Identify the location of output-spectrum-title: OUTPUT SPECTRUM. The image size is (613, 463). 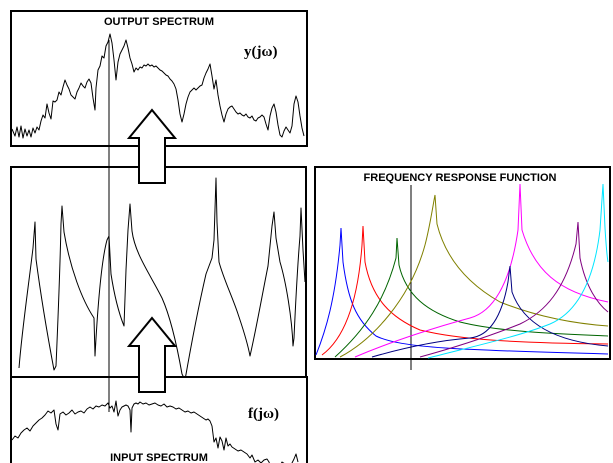
(159, 22).